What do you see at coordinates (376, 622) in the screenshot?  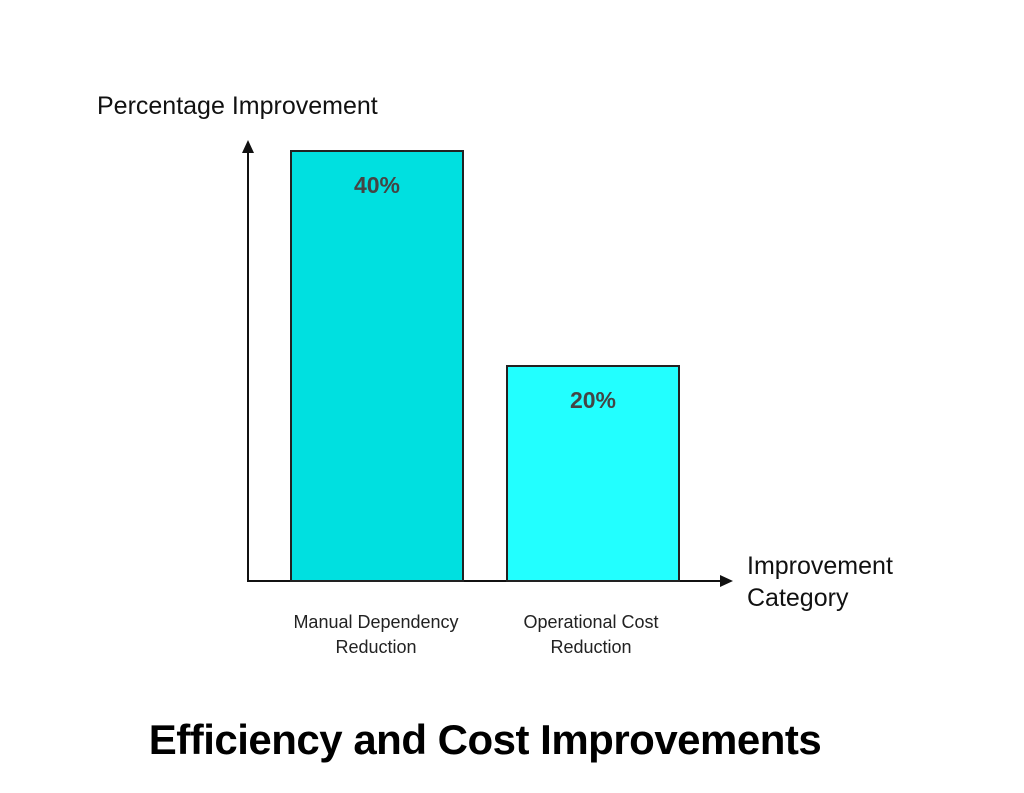 I see `category-label-line1: Manual Dependency` at bounding box center [376, 622].